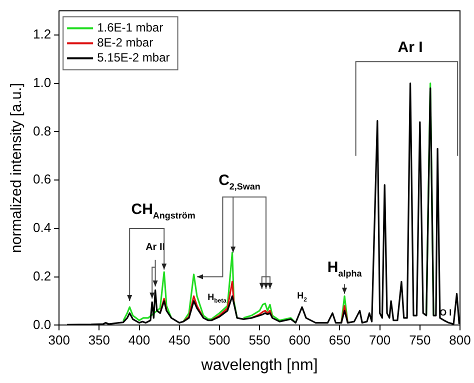 The width and height of the screenshot is (474, 383). Describe the element at coordinates (219, 340) in the screenshot. I see `x-tick-label: 500` at that location.